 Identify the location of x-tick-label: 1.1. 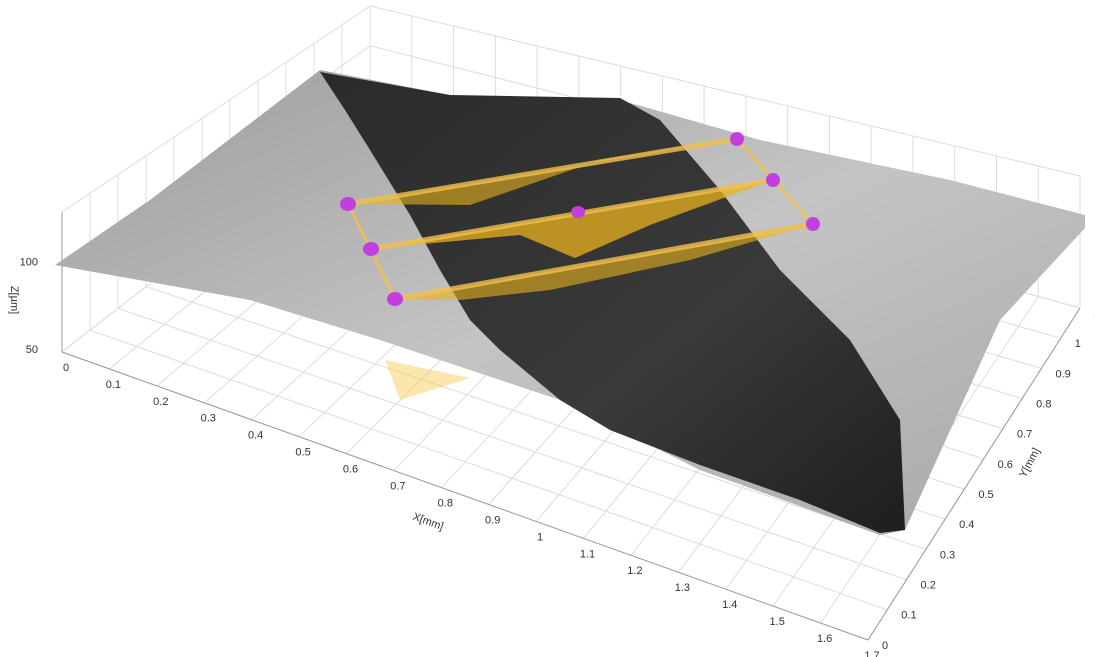
(587, 554).